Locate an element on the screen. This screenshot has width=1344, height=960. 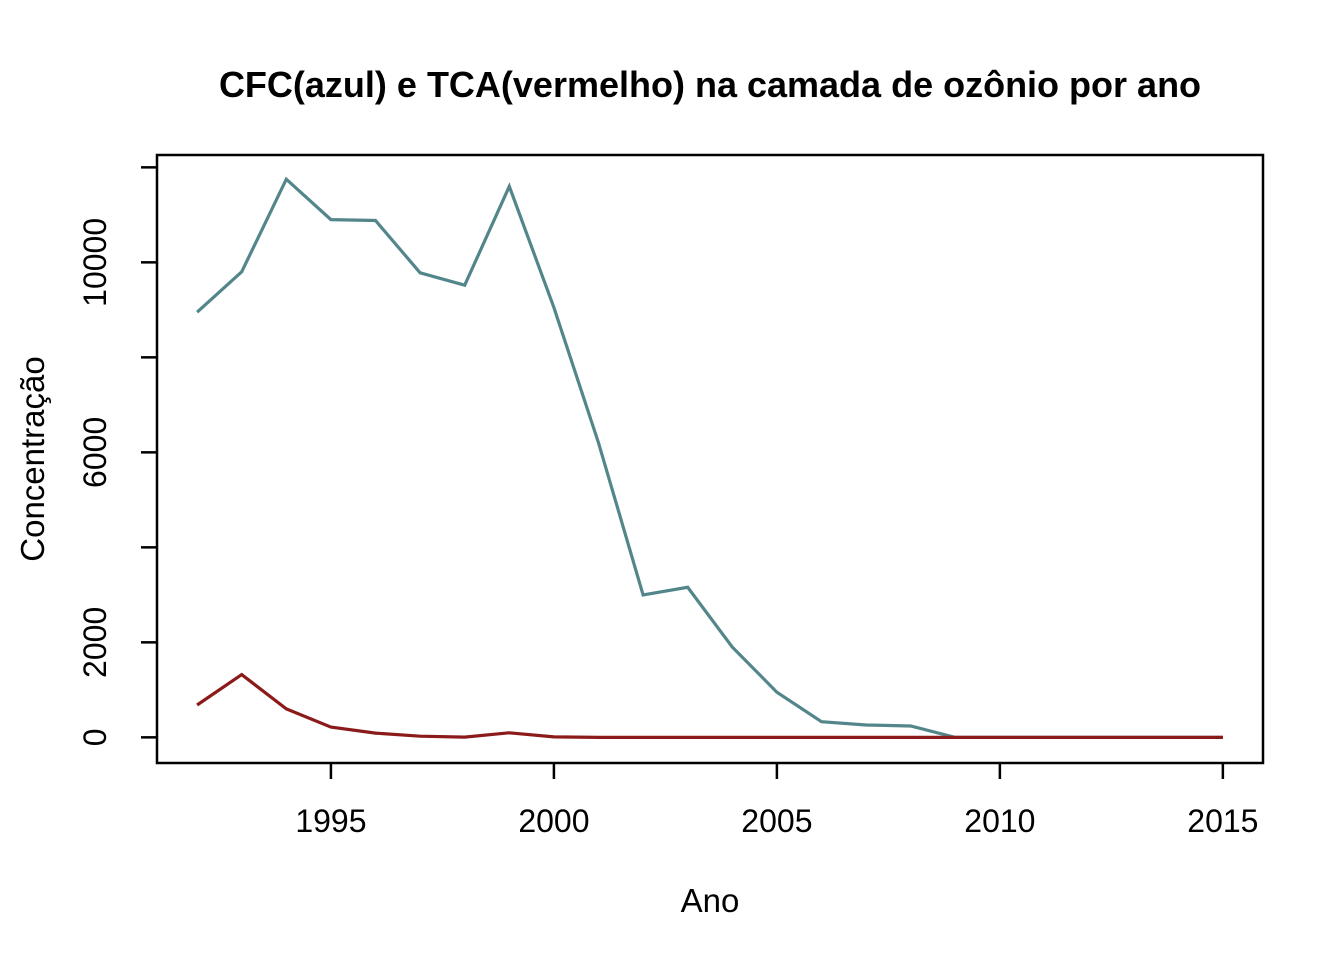
x-tick-label: 2015 is located at coordinates (1222, 821).